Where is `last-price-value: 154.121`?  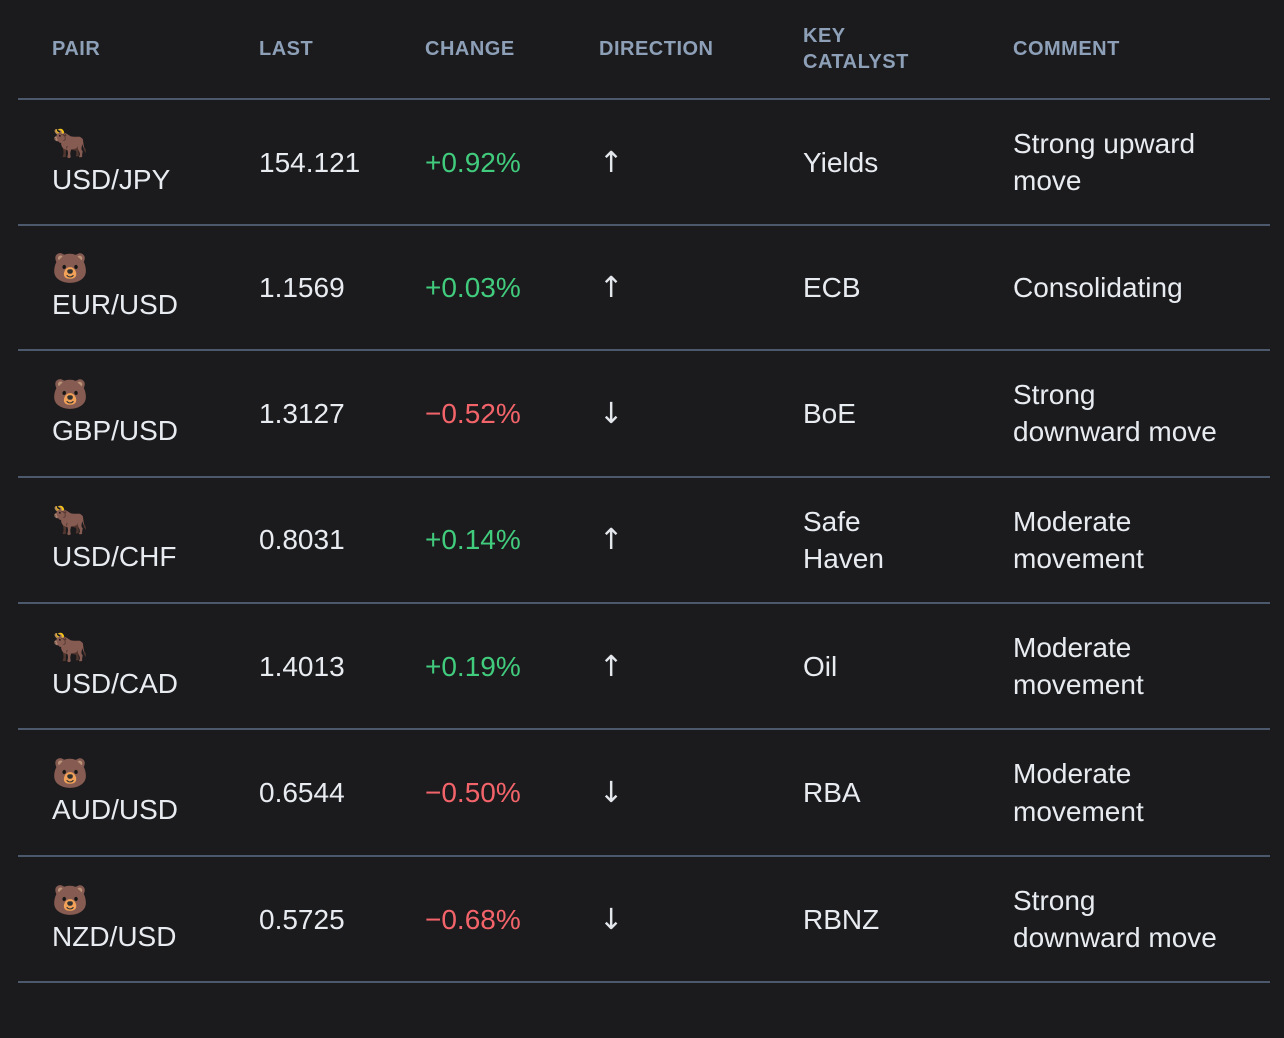
last-price-value: 154.121 is located at coordinates (310, 162).